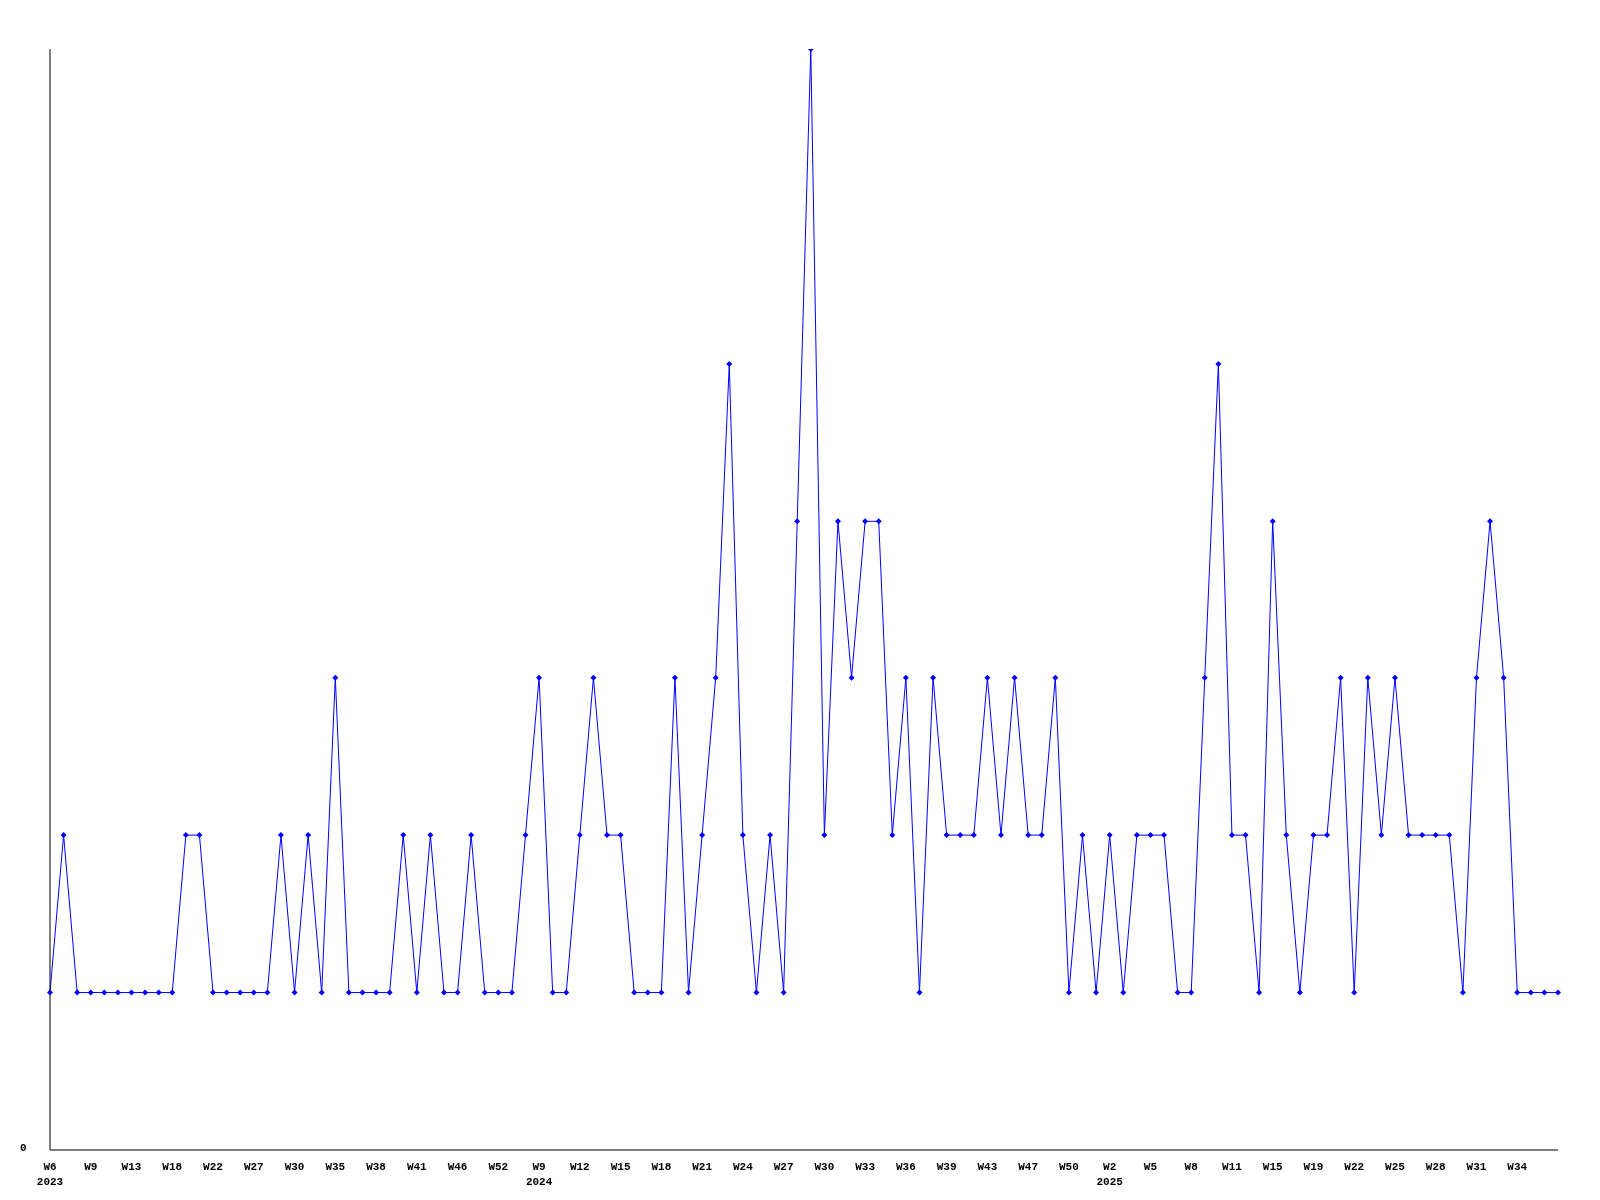 This screenshot has height=1200, width=1600. What do you see at coordinates (50, 1174) in the screenshot?
I see `x-tick-label: W6 2023` at bounding box center [50, 1174].